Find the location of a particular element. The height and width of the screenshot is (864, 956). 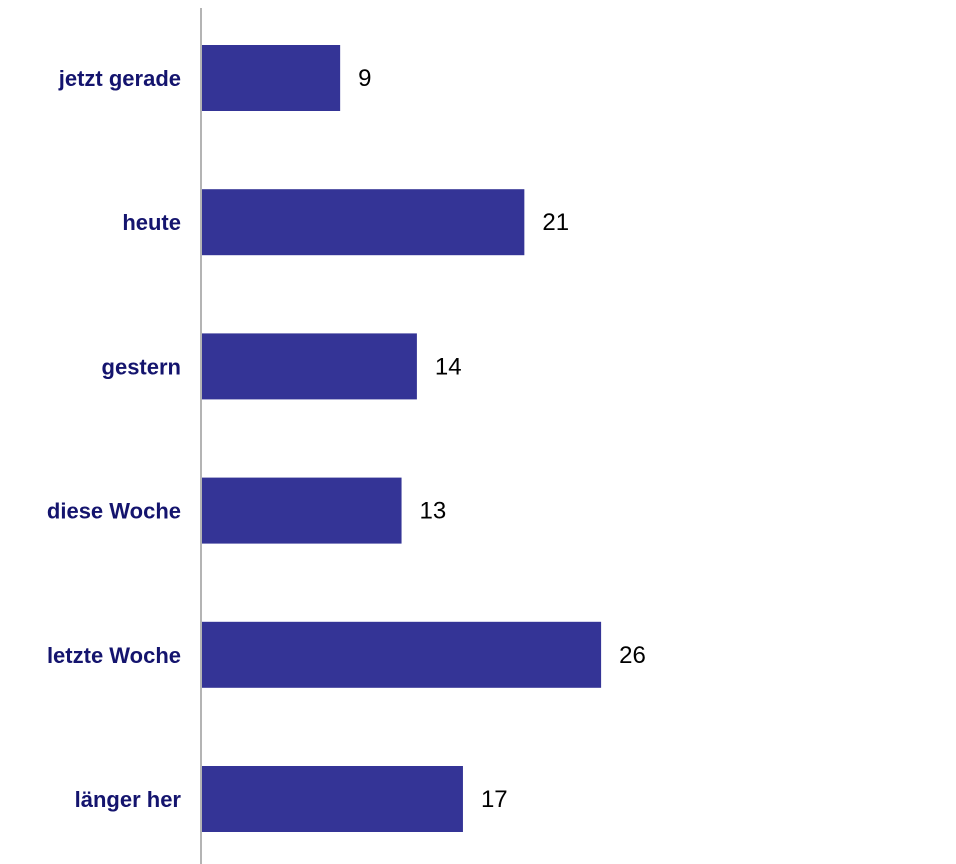

category-label: letzte Woche is located at coordinates (114, 655).